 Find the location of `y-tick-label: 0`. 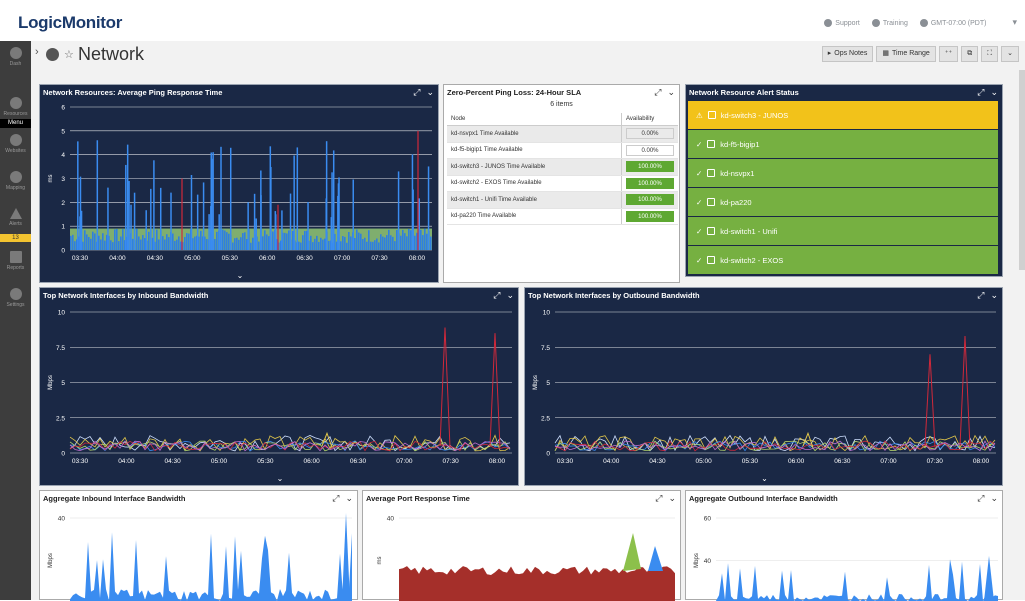

y-tick-label: 0 is located at coordinates (548, 454).